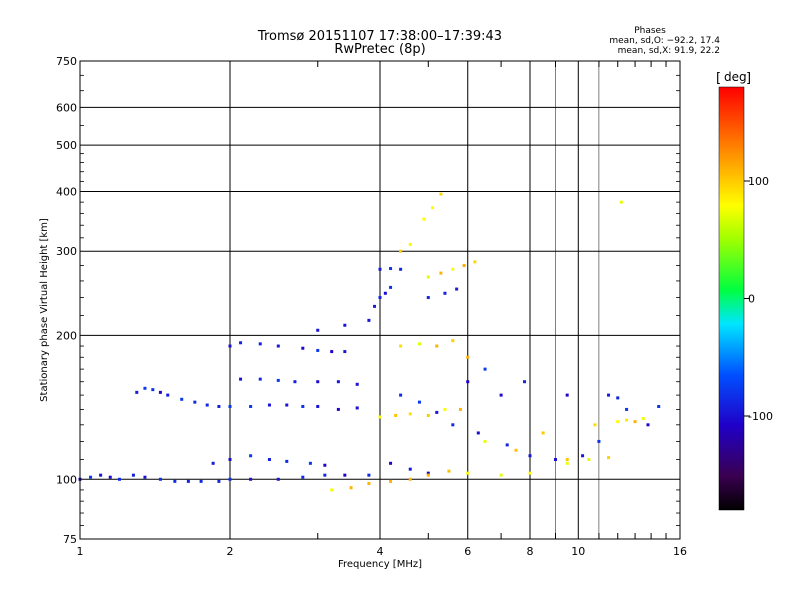 The width and height of the screenshot is (800, 600). What do you see at coordinates (751, 299) in the screenshot?
I see `colorbar-tick-label: 0` at bounding box center [751, 299].